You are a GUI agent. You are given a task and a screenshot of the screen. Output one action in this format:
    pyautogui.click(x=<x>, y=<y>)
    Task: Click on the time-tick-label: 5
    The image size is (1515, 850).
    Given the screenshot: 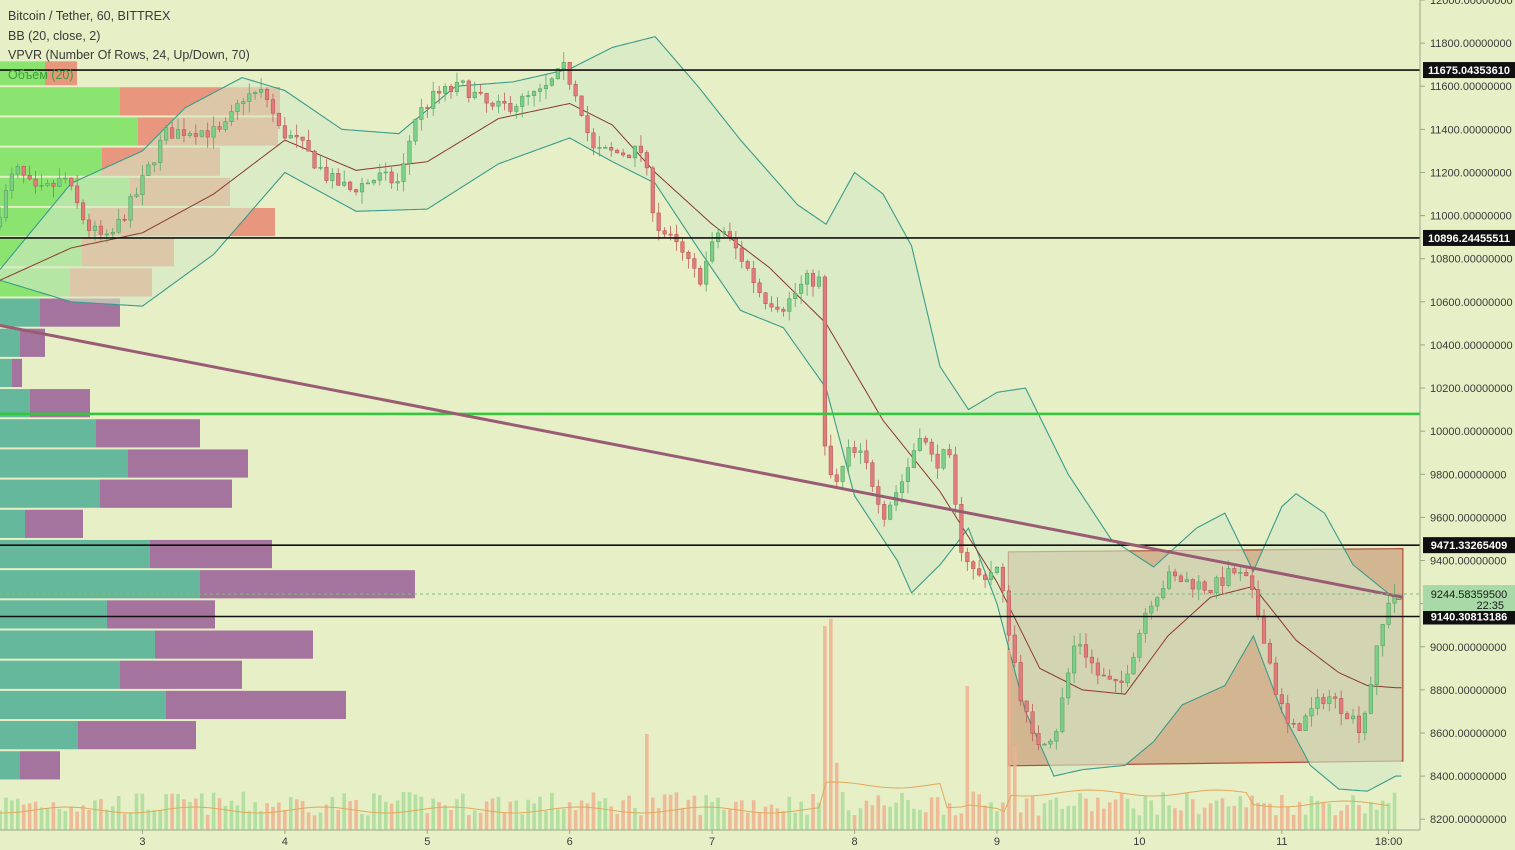 What is the action you would take?
    pyautogui.click(x=427, y=842)
    